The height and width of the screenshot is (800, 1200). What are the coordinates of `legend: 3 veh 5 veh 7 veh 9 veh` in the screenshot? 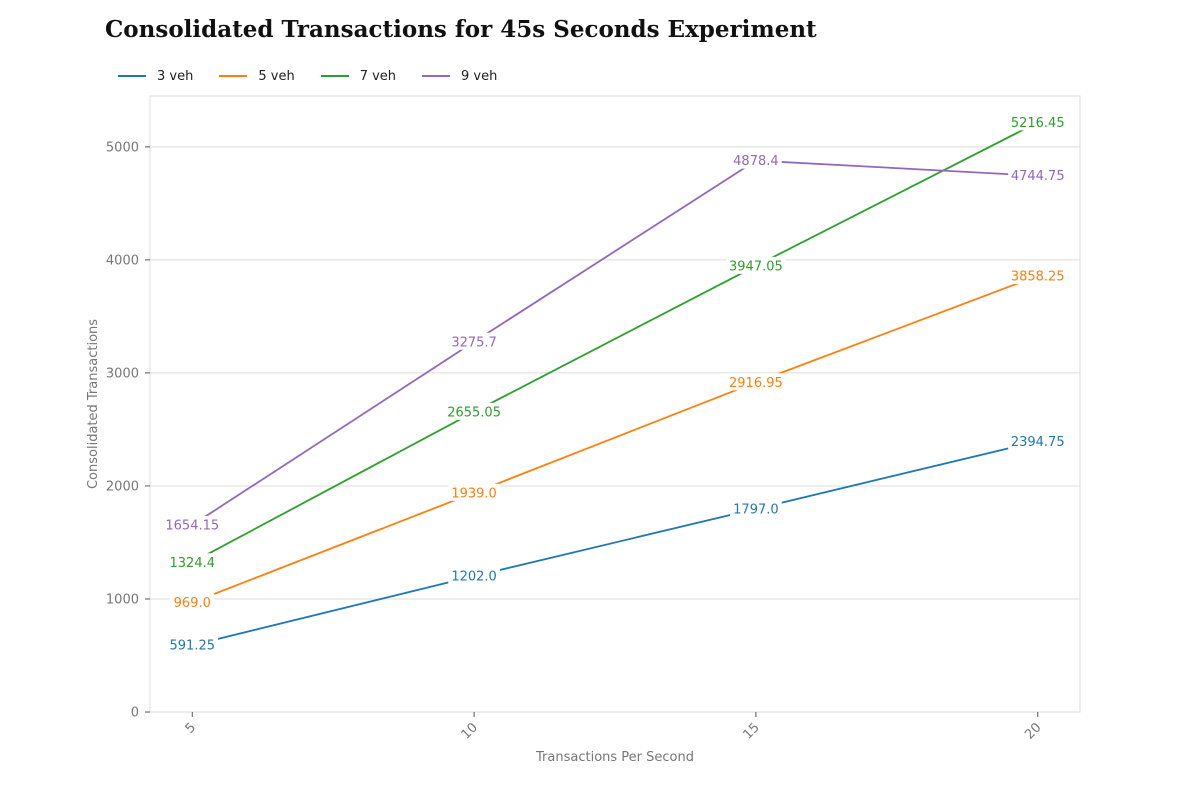 It's located at (320, 76).